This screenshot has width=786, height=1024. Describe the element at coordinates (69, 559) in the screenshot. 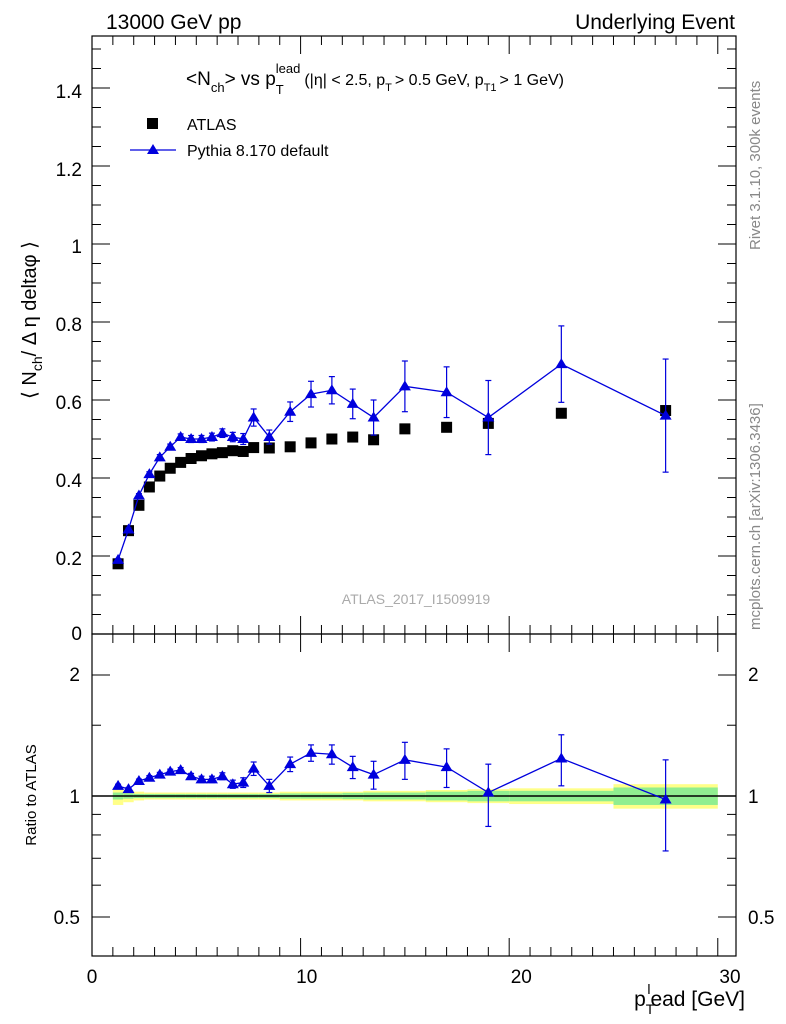

I see `y-tick-0.2: 0.2` at that location.